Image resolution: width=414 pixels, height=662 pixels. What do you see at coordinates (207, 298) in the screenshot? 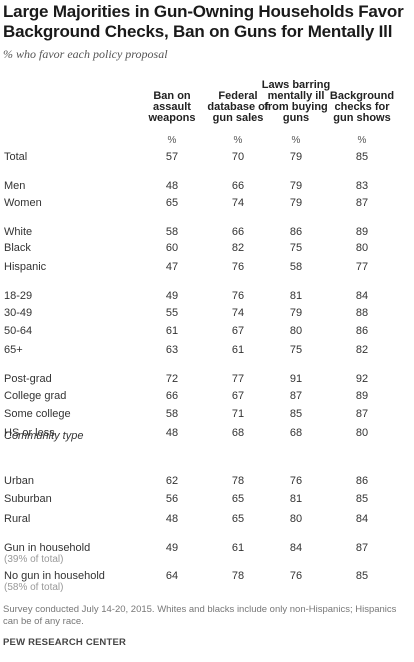
I see `table-row: 18-29 49 76 81 84` at bounding box center [207, 298].